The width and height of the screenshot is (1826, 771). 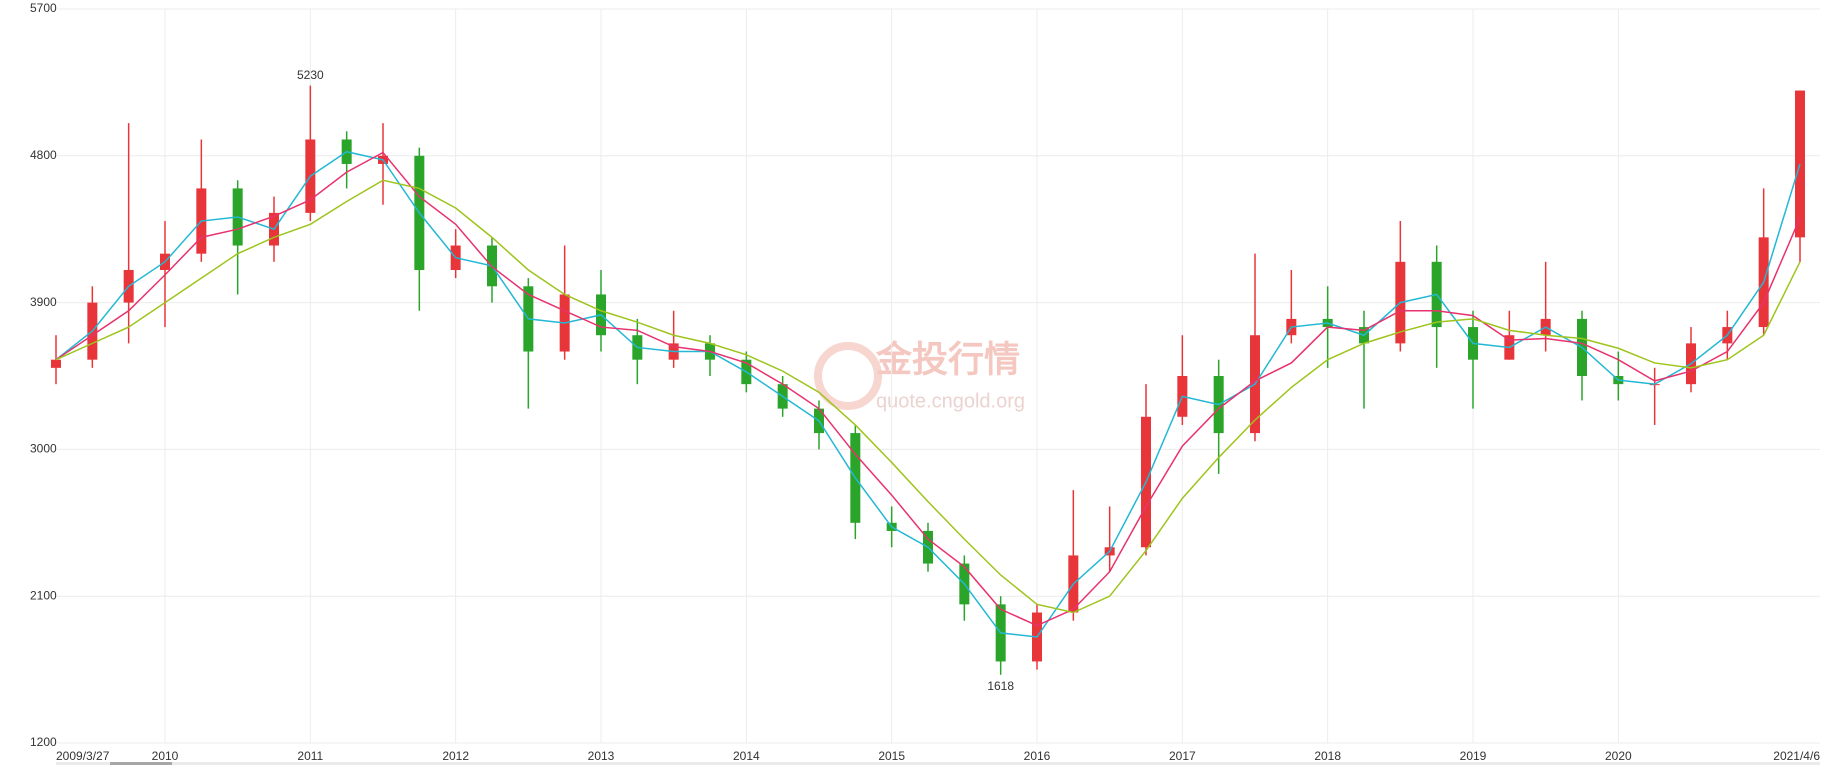 I want to click on x-tick-label: 2016, so click(x=1037, y=756).